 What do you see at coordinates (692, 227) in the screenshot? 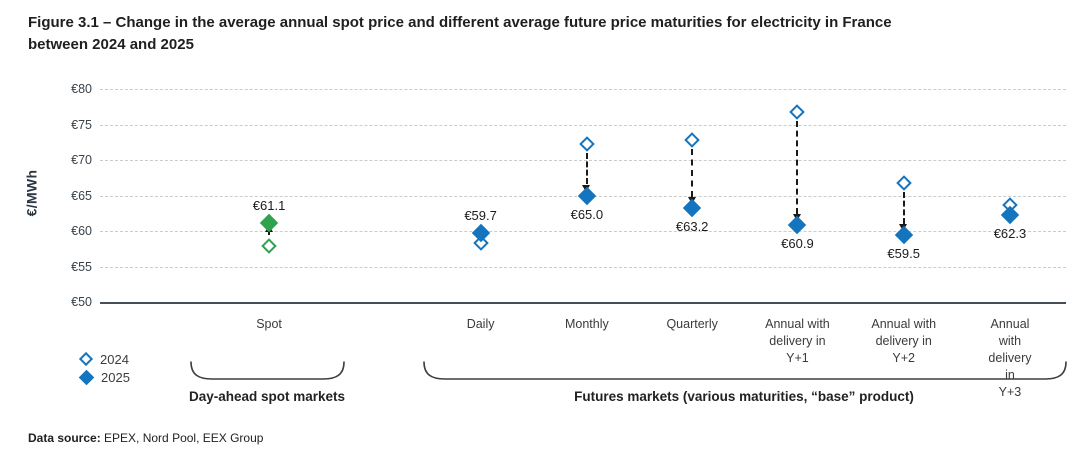
I see `point-value-label: €63.2` at bounding box center [692, 227].